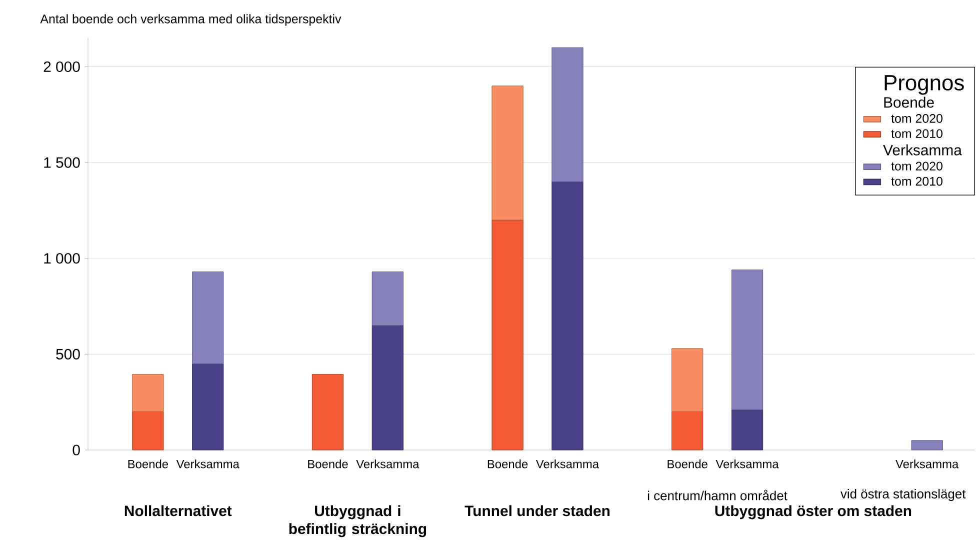 The width and height of the screenshot is (979, 546). I want to click on y-tick-label: 1 500, so click(62, 162).